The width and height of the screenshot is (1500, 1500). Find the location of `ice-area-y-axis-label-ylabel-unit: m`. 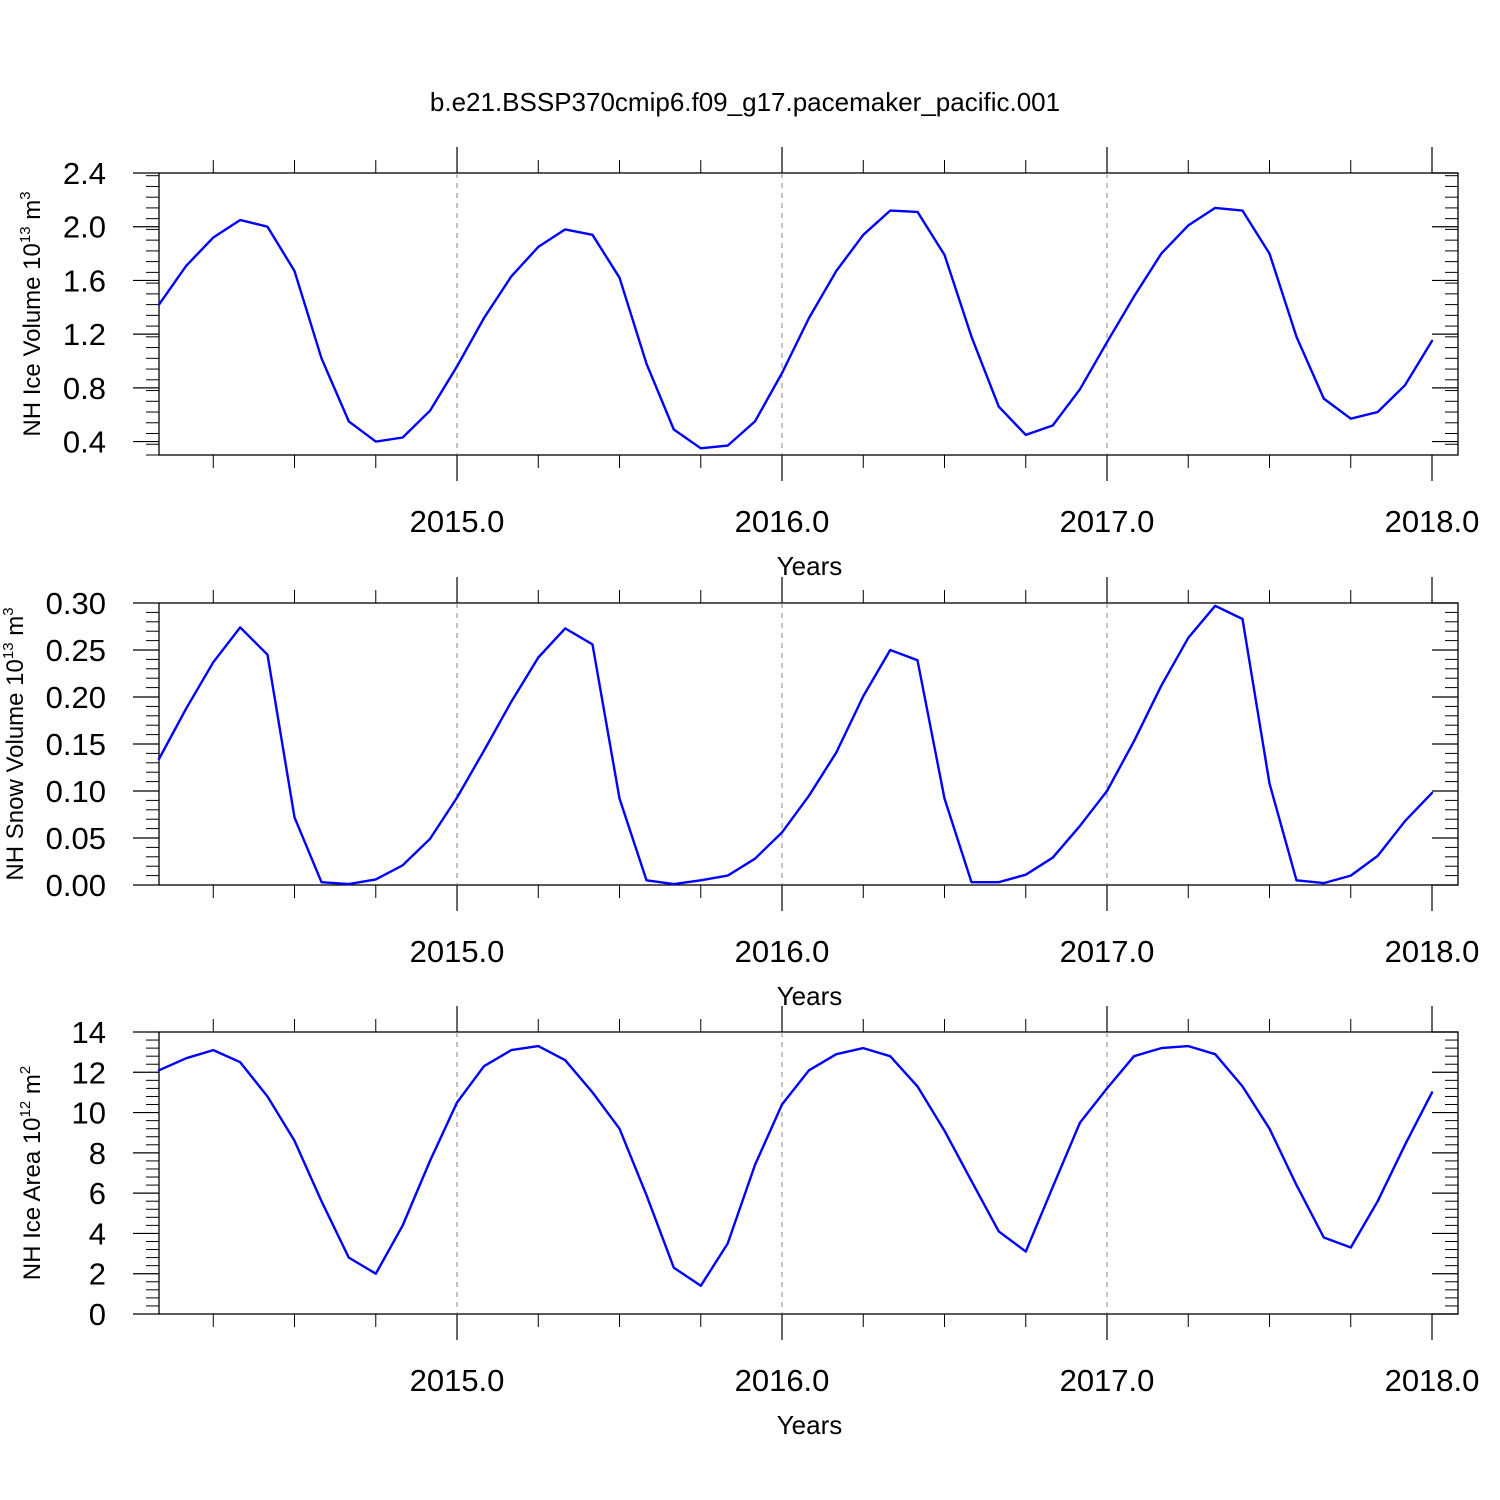

ice-area-y-axis-label-ylabel-unit: m is located at coordinates (32, 1087).